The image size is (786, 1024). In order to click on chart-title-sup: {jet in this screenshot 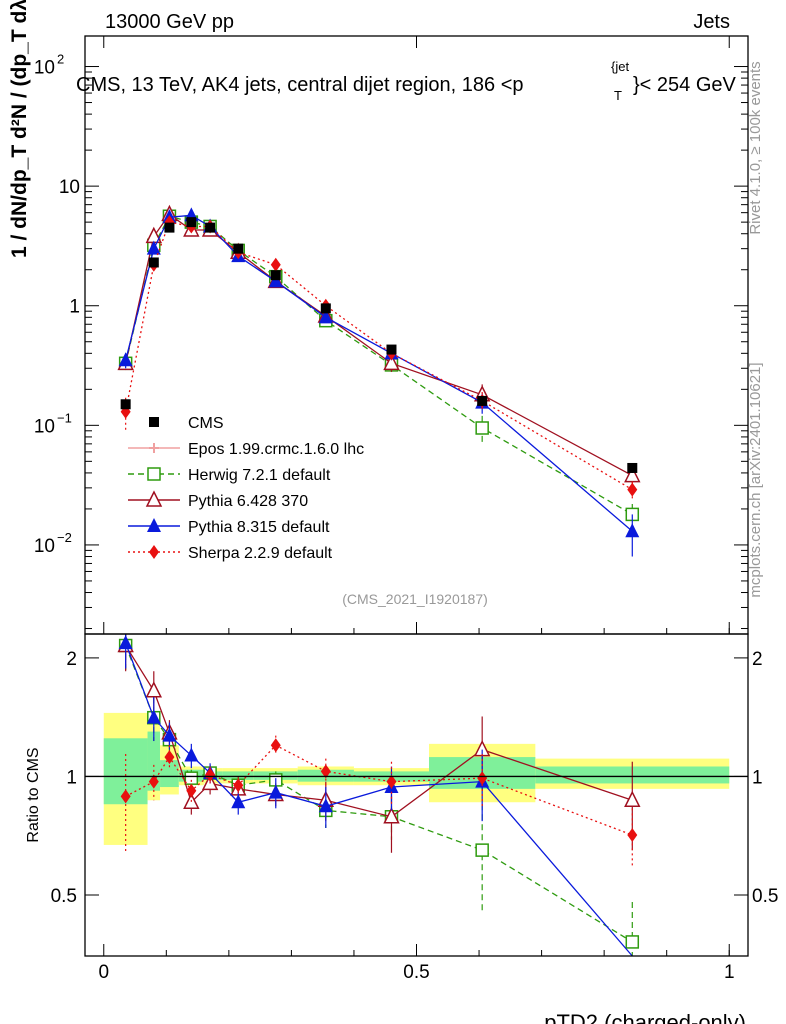, I will do `click(620, 66)`.